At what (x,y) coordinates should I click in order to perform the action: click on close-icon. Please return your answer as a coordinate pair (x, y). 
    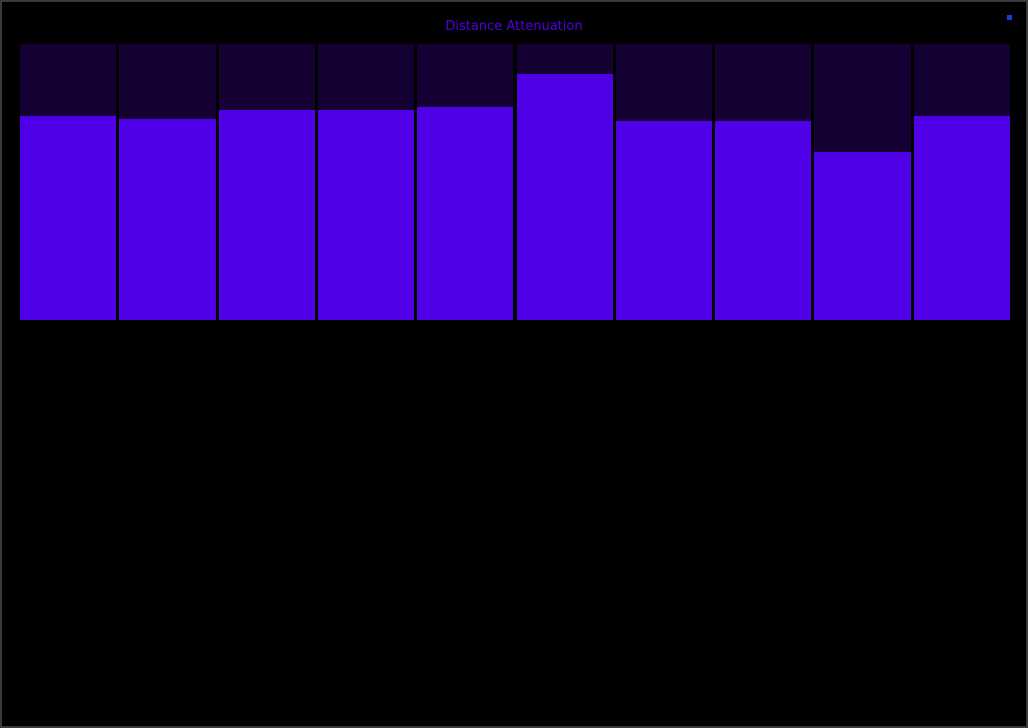
    Looking at the image, I should click on (1009, 17).